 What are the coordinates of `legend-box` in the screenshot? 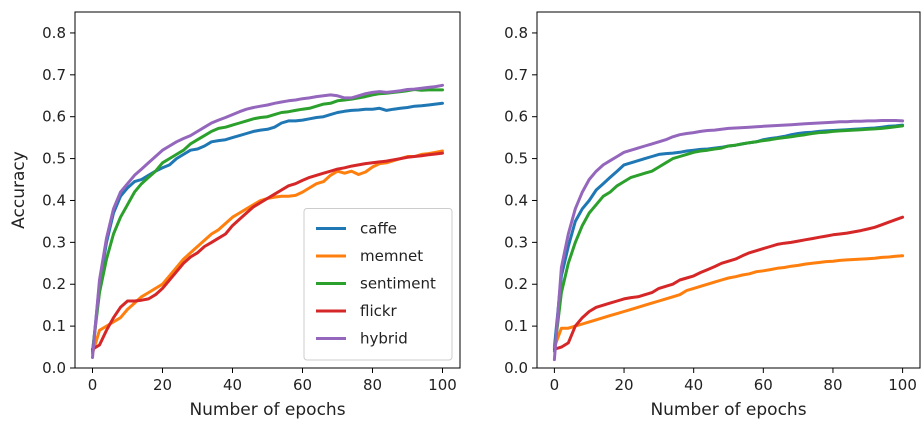 It's located at (378, 284).